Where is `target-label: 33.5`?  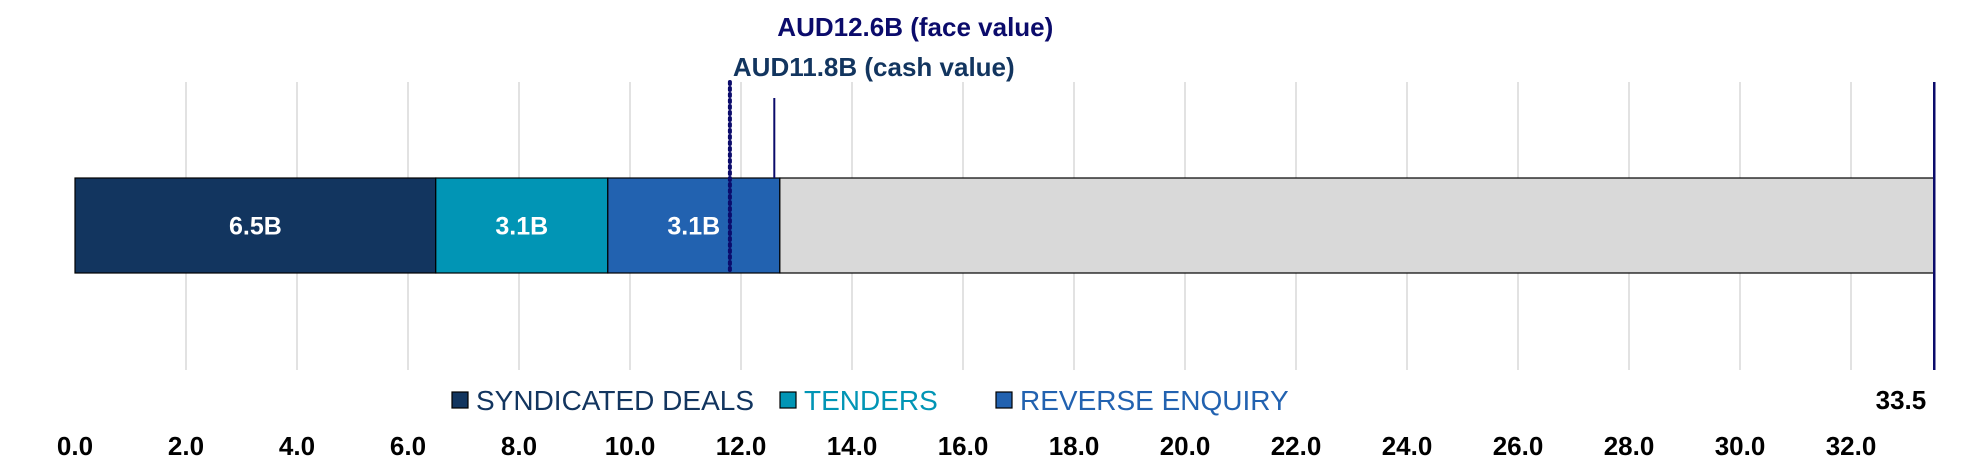
target-label: 33.5 is located at coordinates (1901, 400).